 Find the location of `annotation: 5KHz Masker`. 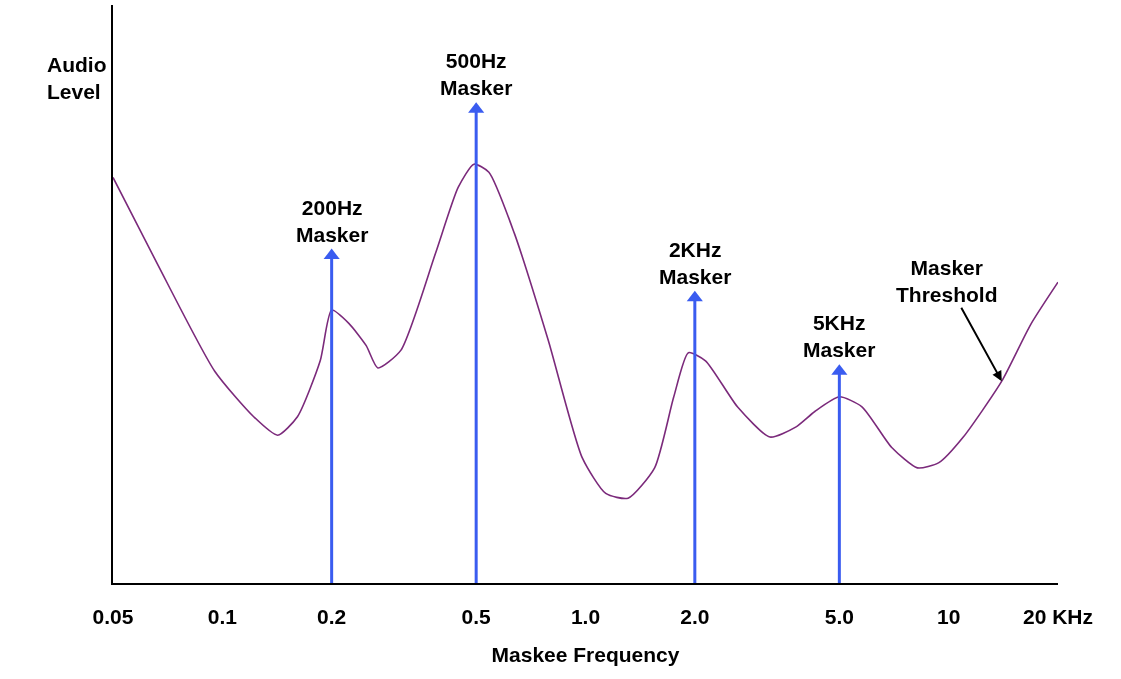

annotation: 5KHz Masker is located at coordinates (839, 336).